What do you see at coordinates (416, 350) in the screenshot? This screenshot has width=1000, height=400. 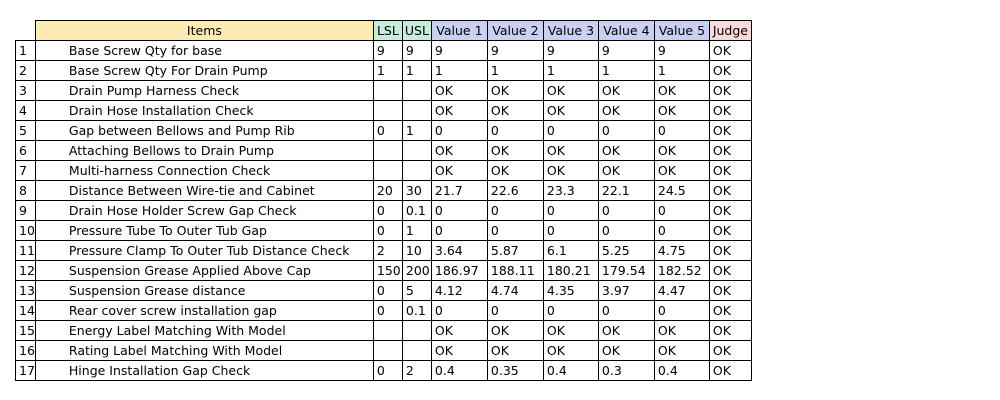 I see `usl-cell` at bounding box center [416, 350].